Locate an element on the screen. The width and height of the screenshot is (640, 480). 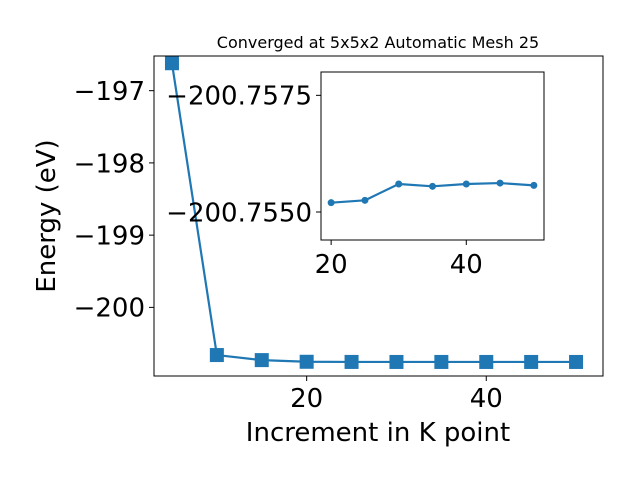
main-y-tick-label: −199 is located at coordinates (109, 237).